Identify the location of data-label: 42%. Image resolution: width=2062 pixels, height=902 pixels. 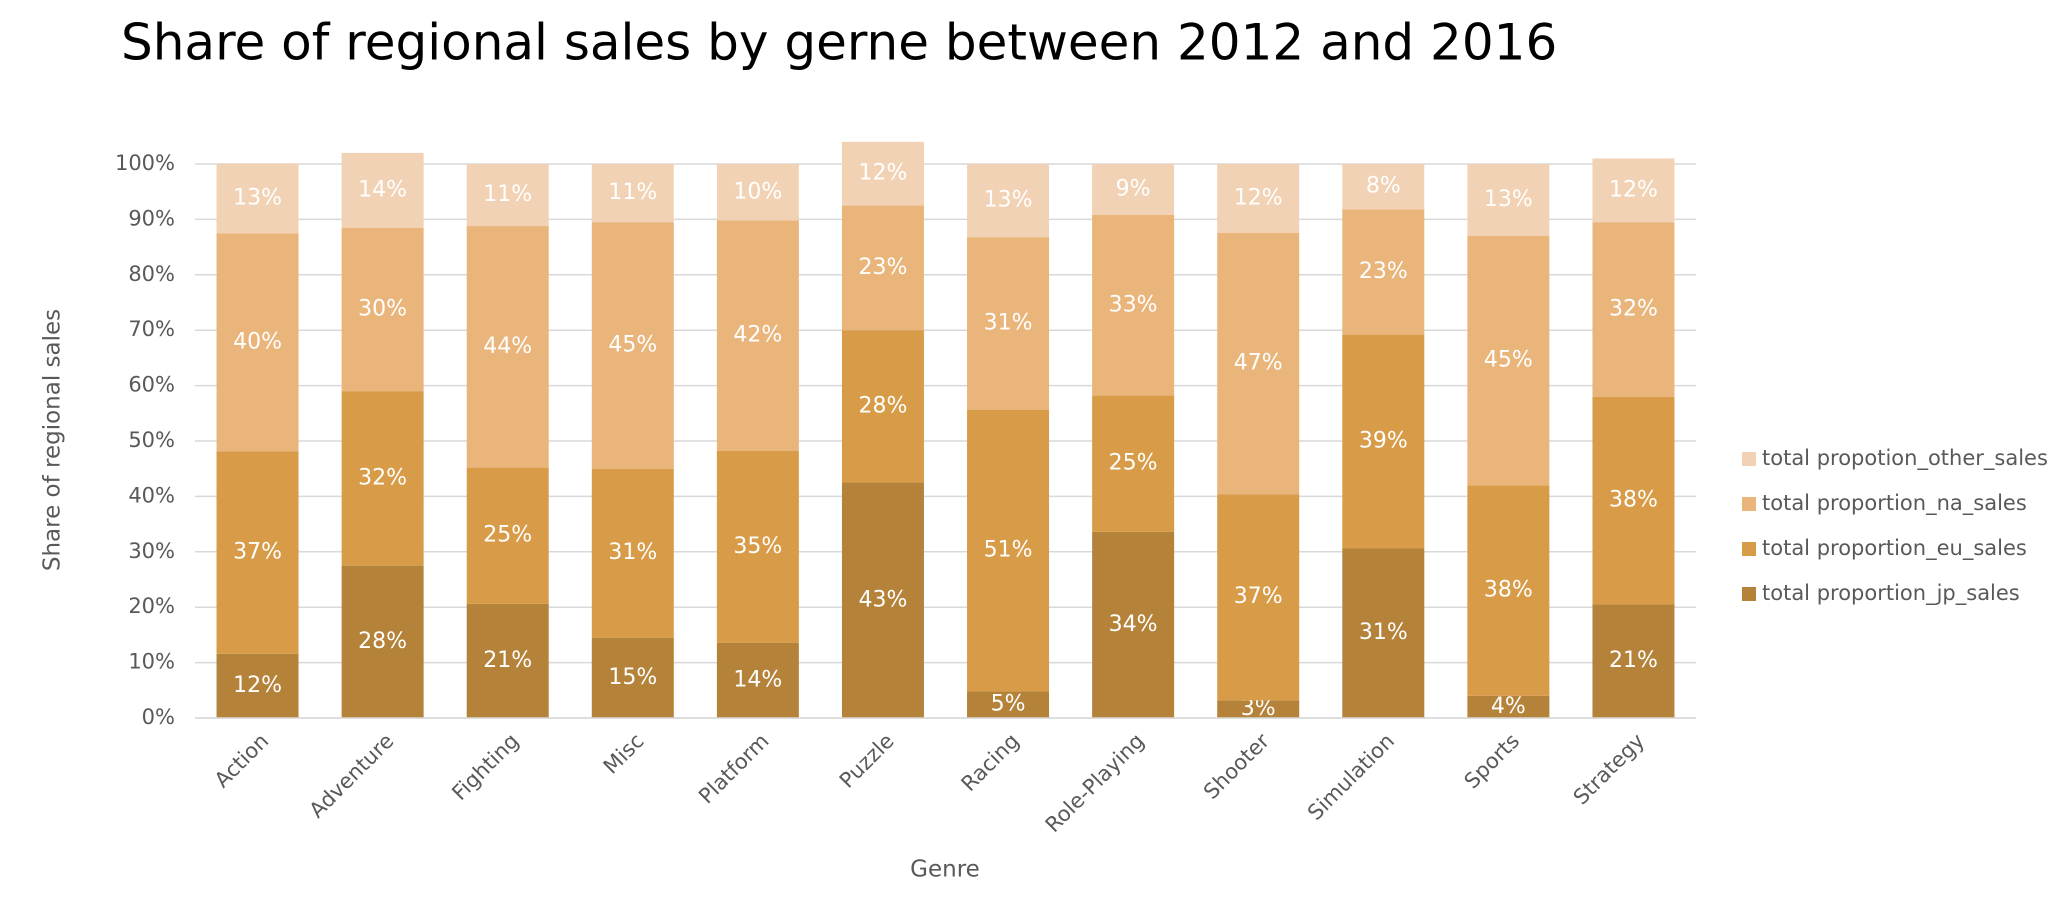
(757, 335).